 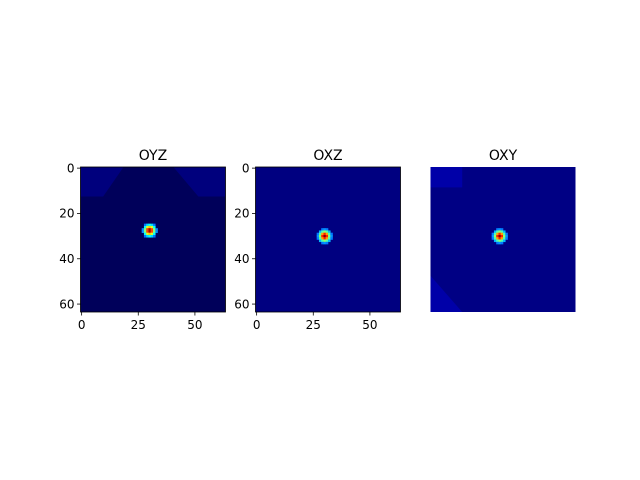 I want to click on heatmap-panel-2: OXZ 0 25 50 0 20 40 60, so click(x=317, y=240).